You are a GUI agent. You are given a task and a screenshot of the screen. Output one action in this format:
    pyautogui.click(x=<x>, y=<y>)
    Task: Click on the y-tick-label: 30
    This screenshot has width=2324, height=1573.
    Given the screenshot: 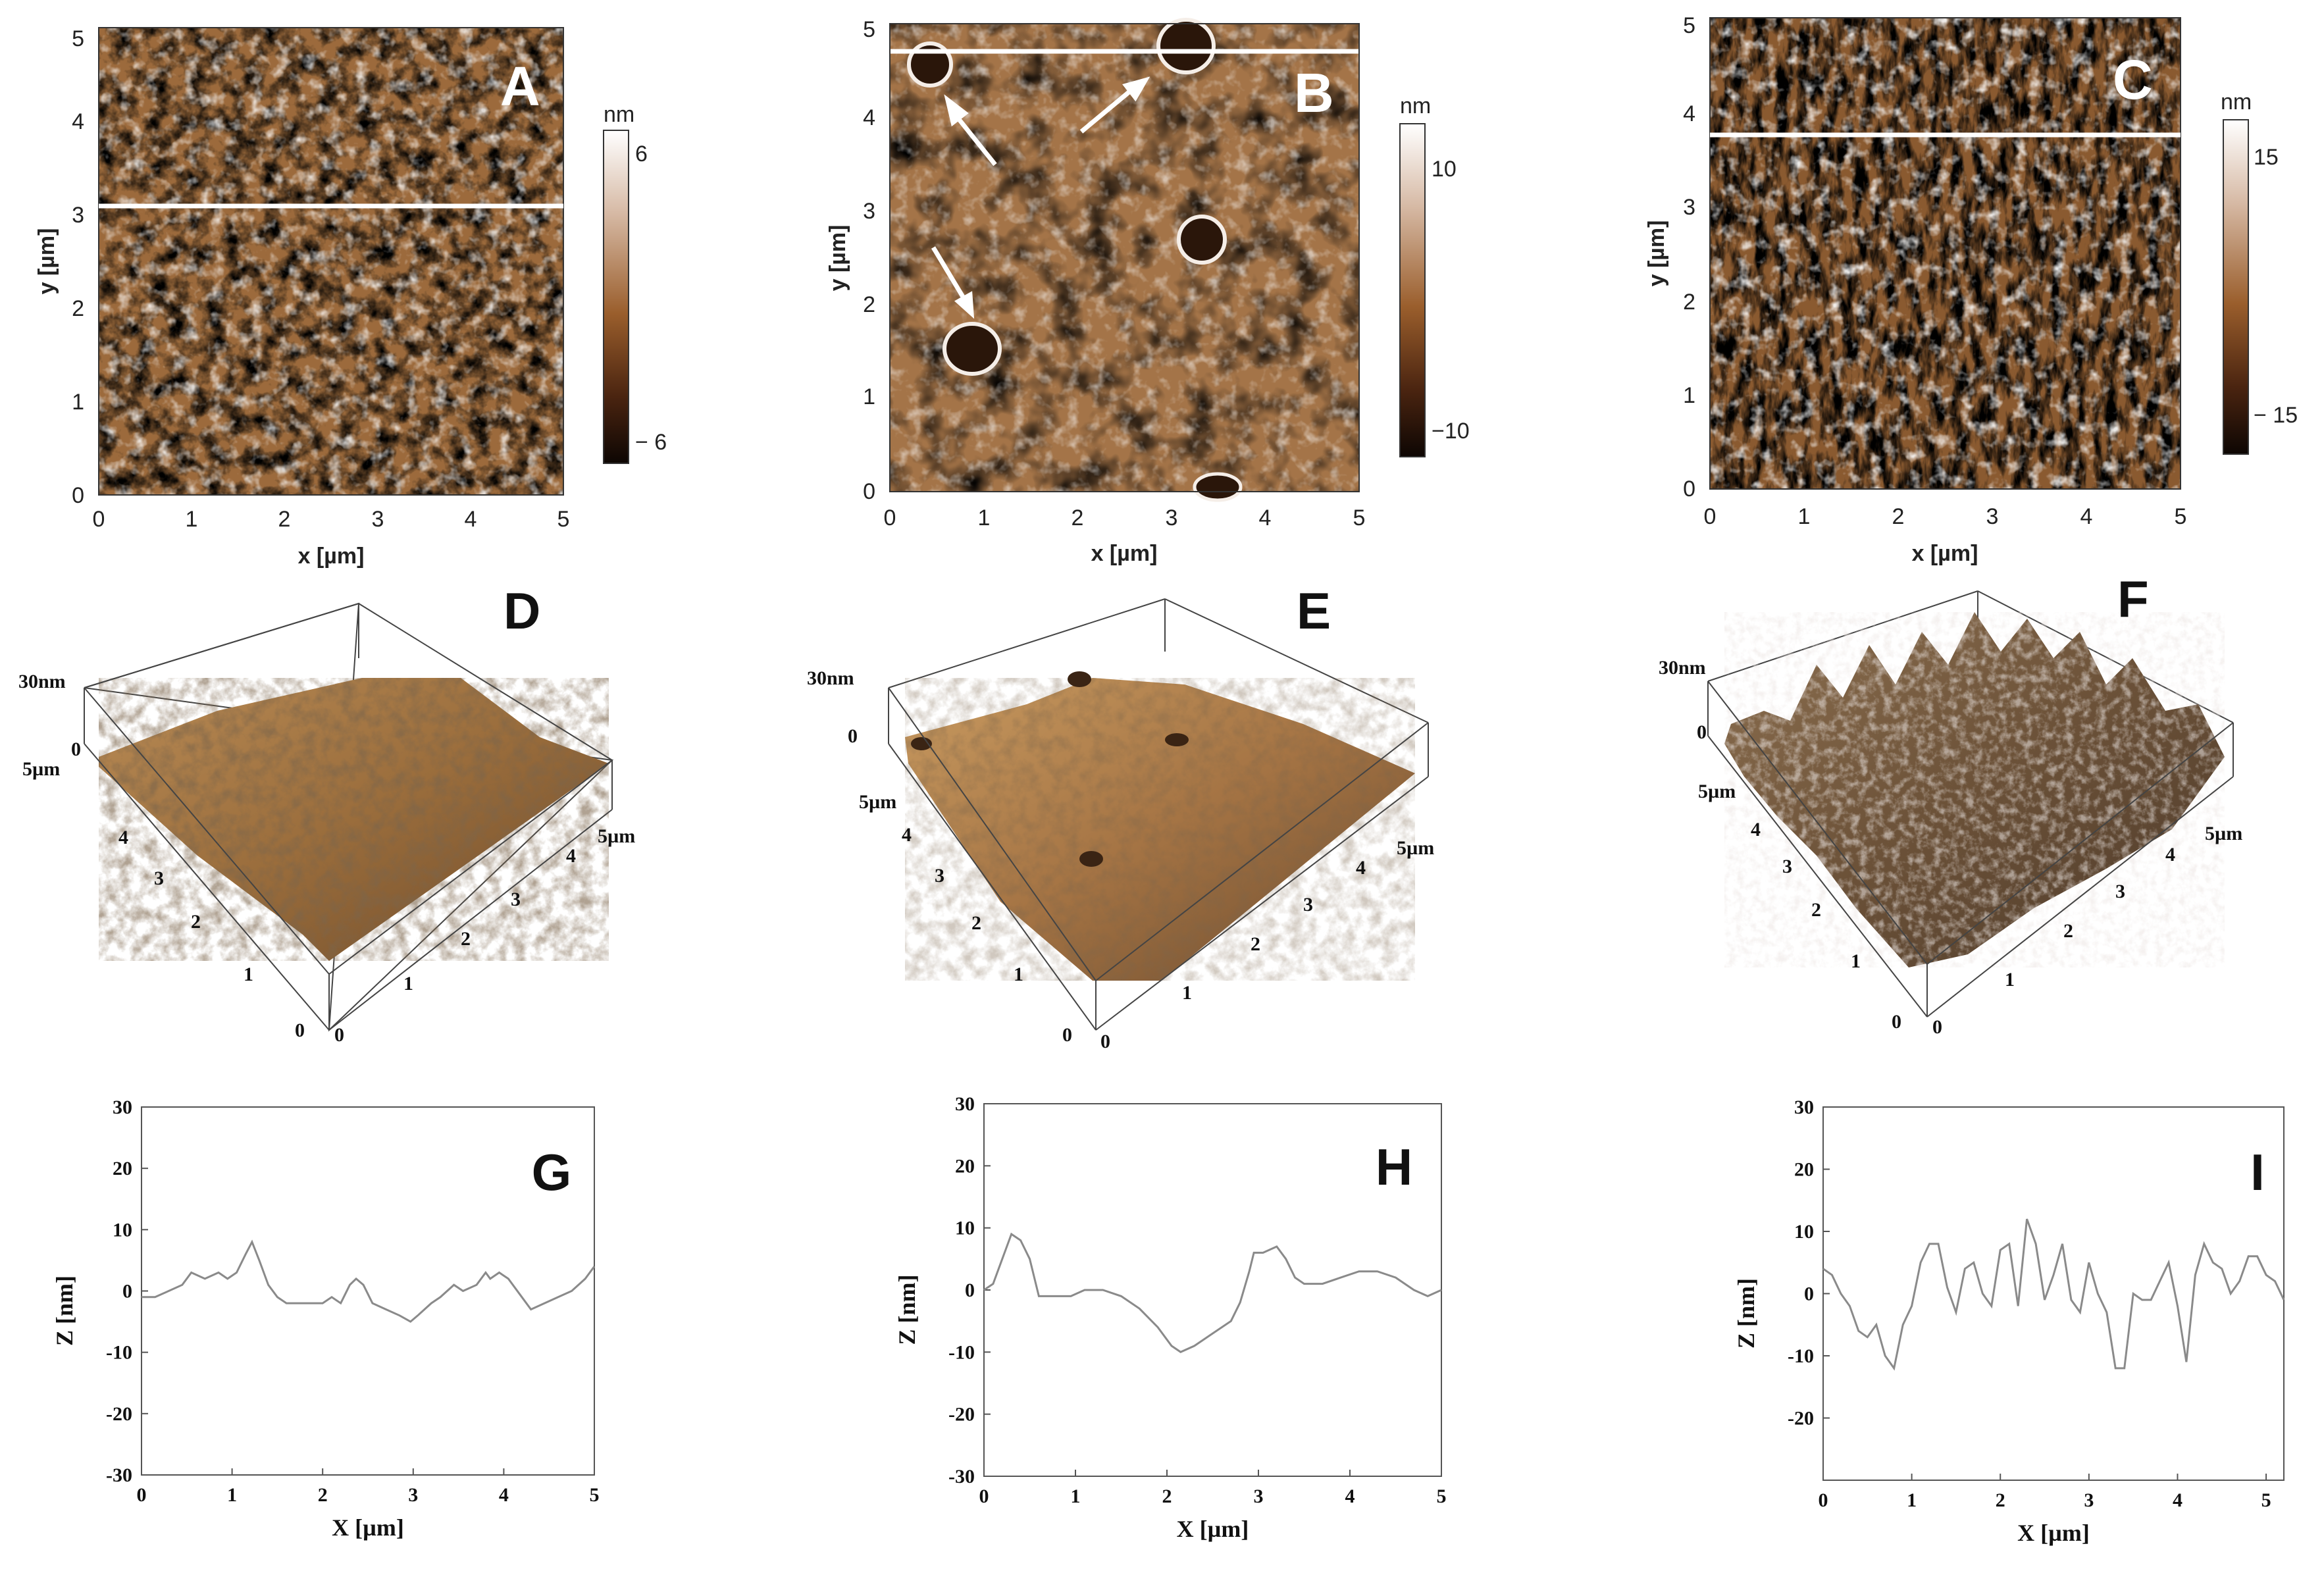 What is the action you would take?
    pyautogui.click(x=965, y=1104)
    